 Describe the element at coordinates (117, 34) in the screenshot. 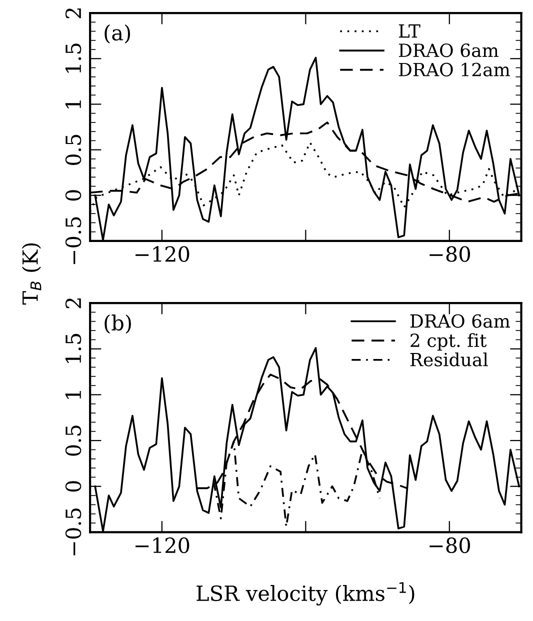

I see `annotation: (a)` at that location.